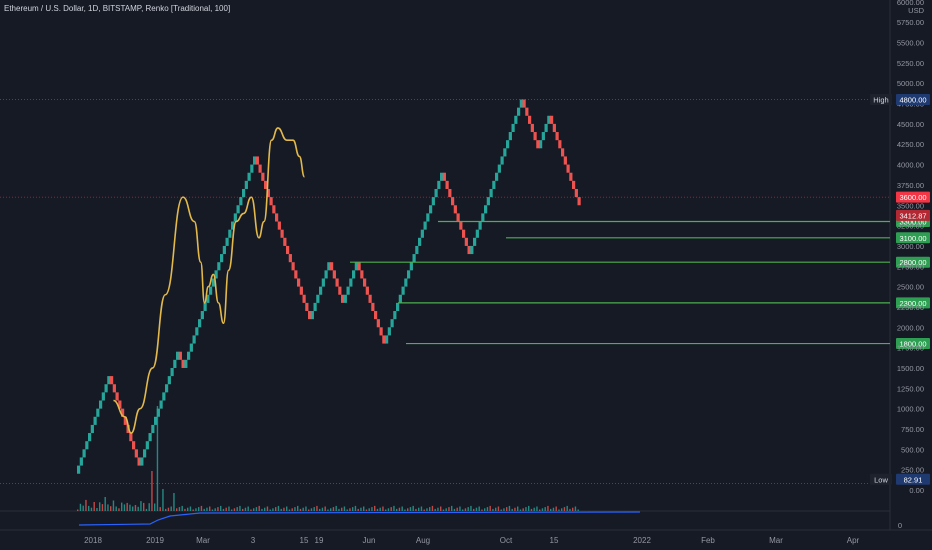 The height and width of the screenshot is (550, 932). What do you see at coordinates (203, 540) in the screenshot?
I see `time-tick-label: Mar` at bounding box center [203, 540].